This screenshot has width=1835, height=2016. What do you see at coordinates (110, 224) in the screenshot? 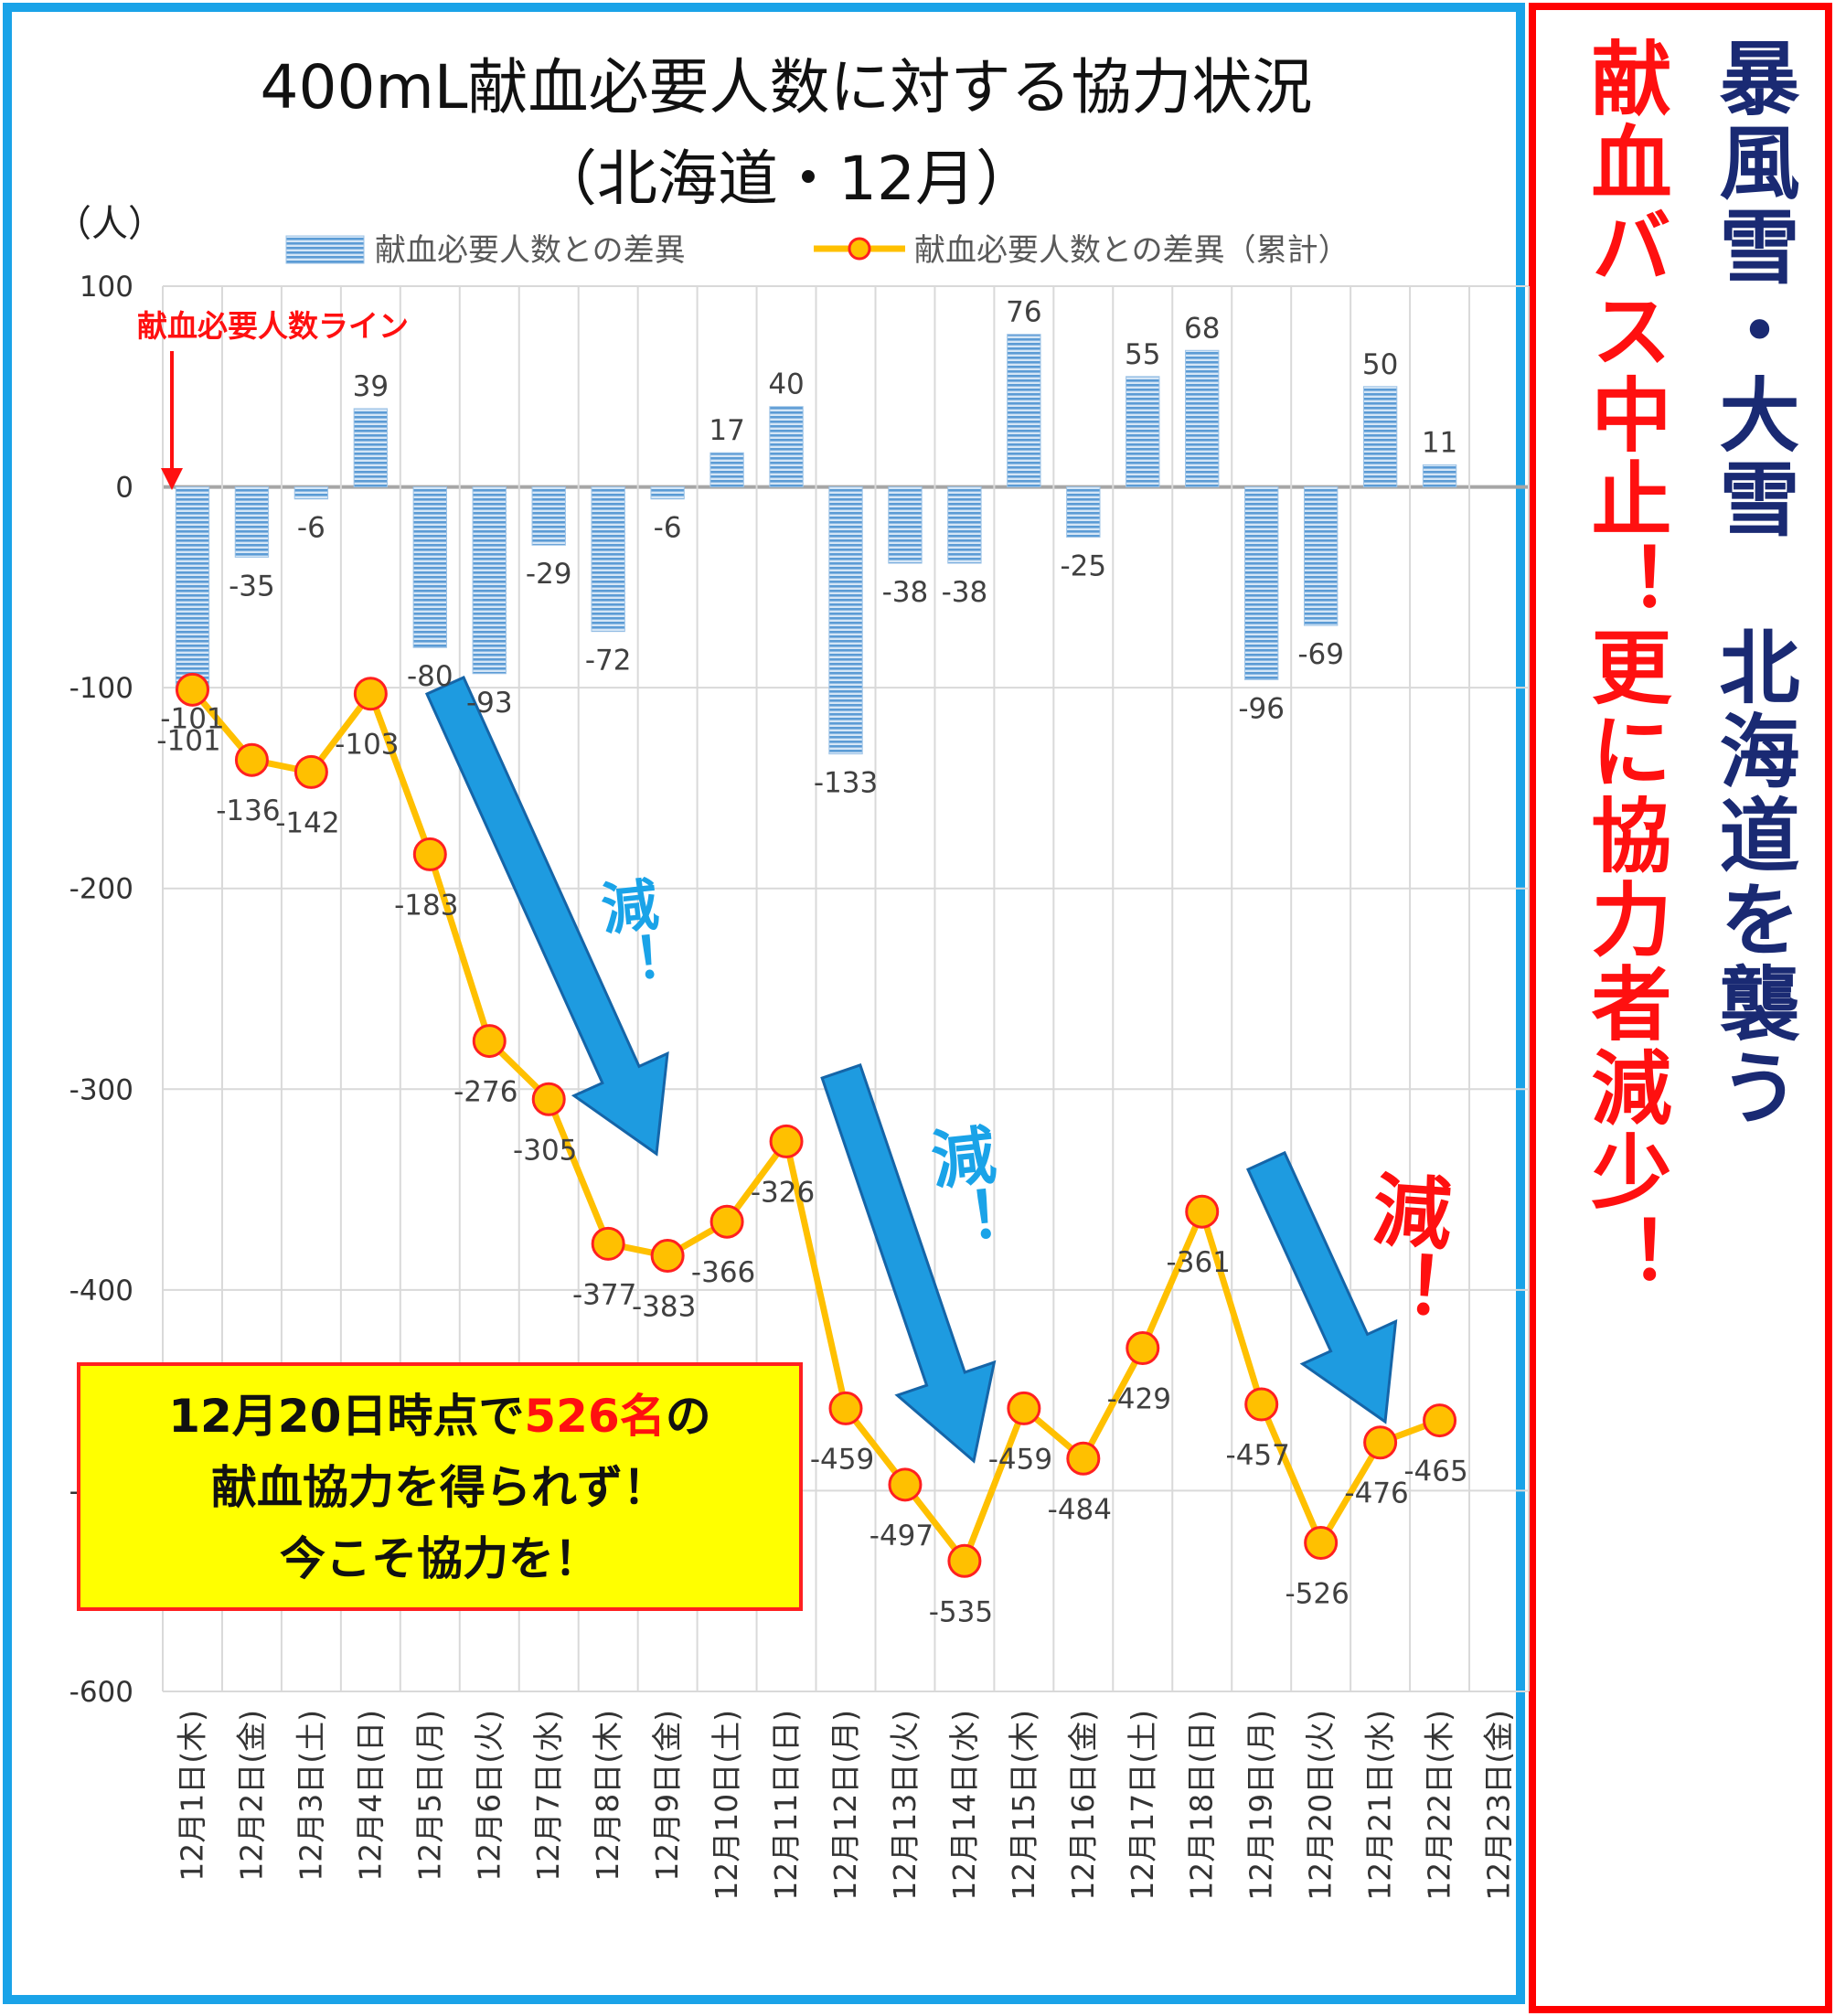
I see `y-axis-label: （人）` at bounding box center [110, 224].